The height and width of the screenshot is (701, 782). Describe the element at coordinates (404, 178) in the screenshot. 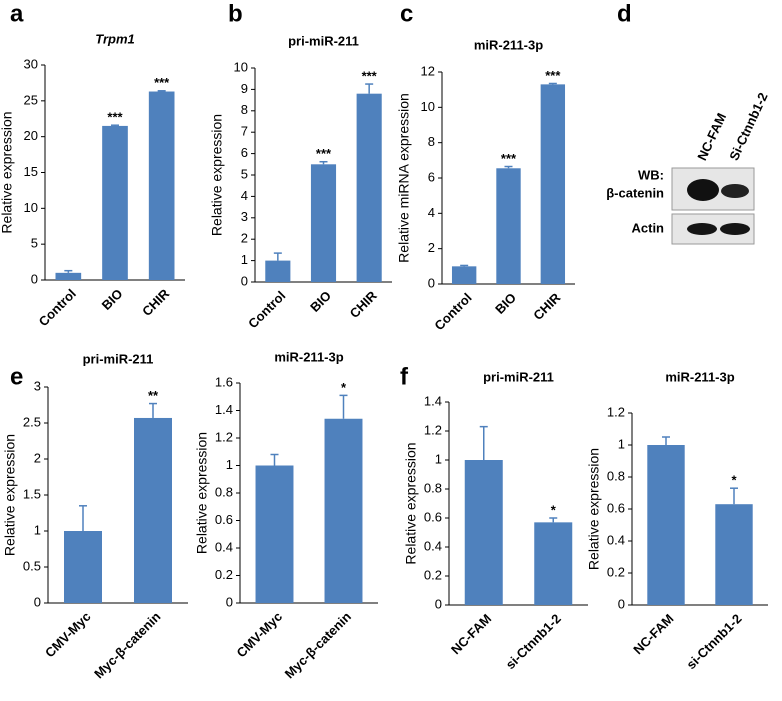

I see `y-axis-label: Relative miRNA expression` at that location.